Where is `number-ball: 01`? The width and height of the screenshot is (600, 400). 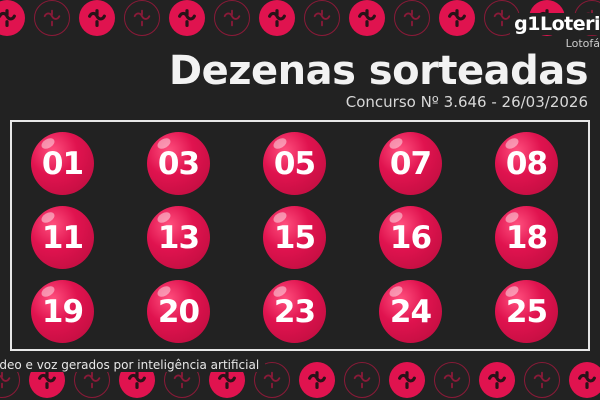 number-ball: 01 is located at coordinates (62, 163).